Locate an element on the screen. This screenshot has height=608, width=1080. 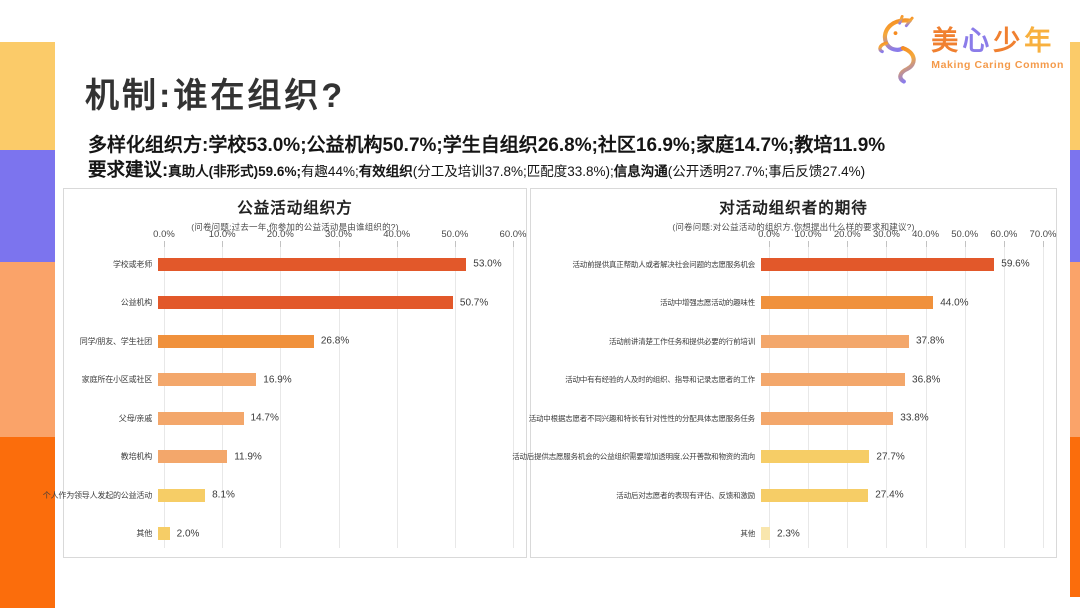
chart-title: 公益活动组织方 is located at coordinates (295, 208).